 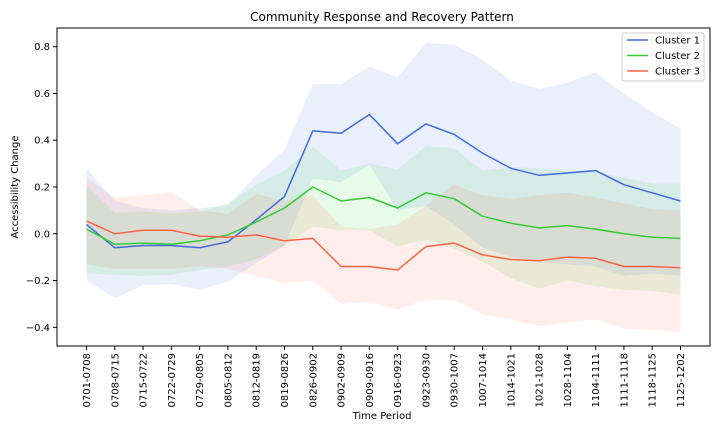 What do you see at coordinates (455, 380) in the screenshot?
I see `x-tick-label: 0930-1007` at bounding box center [455, 380].